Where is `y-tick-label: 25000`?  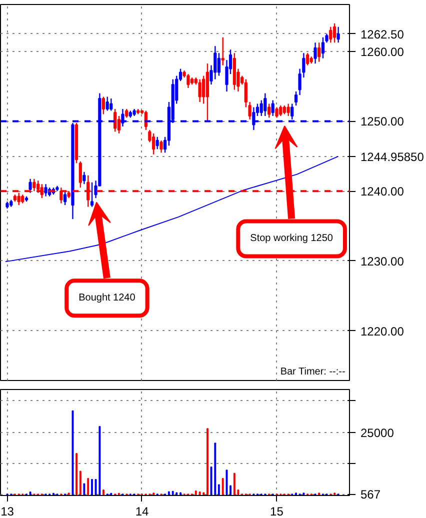
y-tick-label: 25000 is located at coordinates (377, 433).